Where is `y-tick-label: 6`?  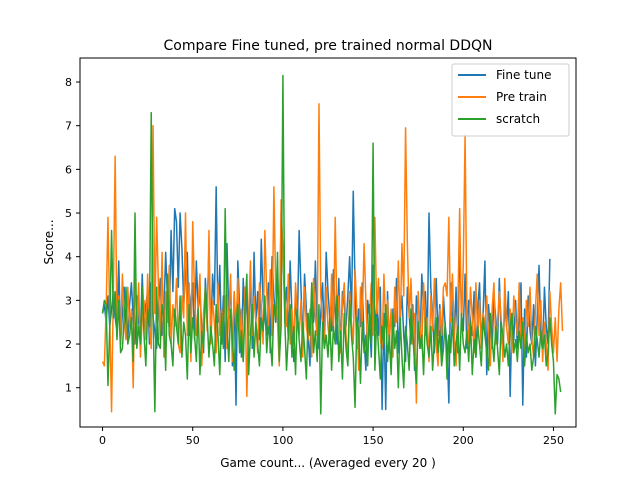 y-tick-label: 6 is located at coordinates (68, 169).